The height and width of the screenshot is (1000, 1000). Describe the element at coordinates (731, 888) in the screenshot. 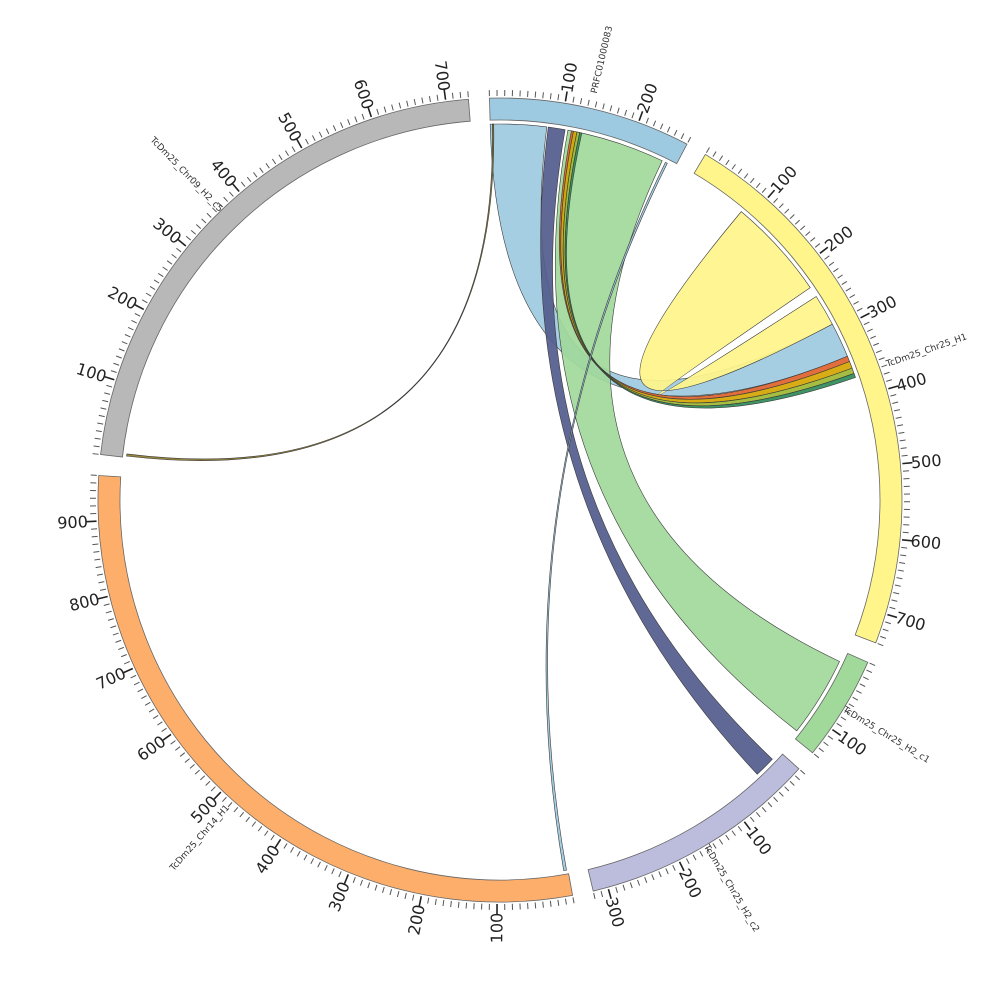

I see `segment-label: TcDm25_Chr25_H2_c2` at that location.